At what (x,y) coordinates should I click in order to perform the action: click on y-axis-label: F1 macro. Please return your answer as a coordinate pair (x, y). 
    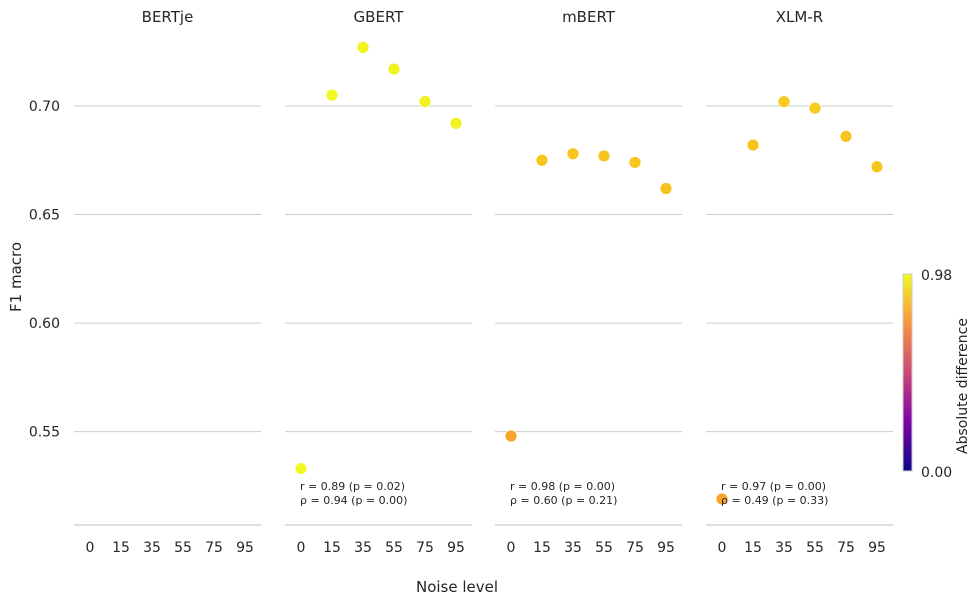
    Looking at the image, I should click on (16, 277).